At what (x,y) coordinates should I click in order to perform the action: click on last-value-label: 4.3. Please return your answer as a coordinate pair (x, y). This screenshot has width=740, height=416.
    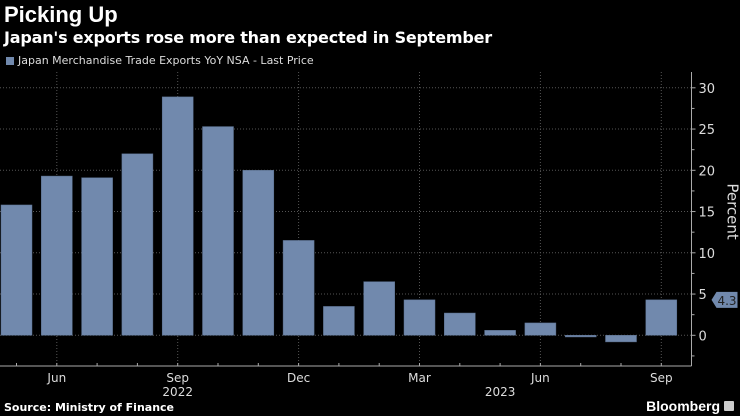
    Looking at the image, I should click on (726, 301).